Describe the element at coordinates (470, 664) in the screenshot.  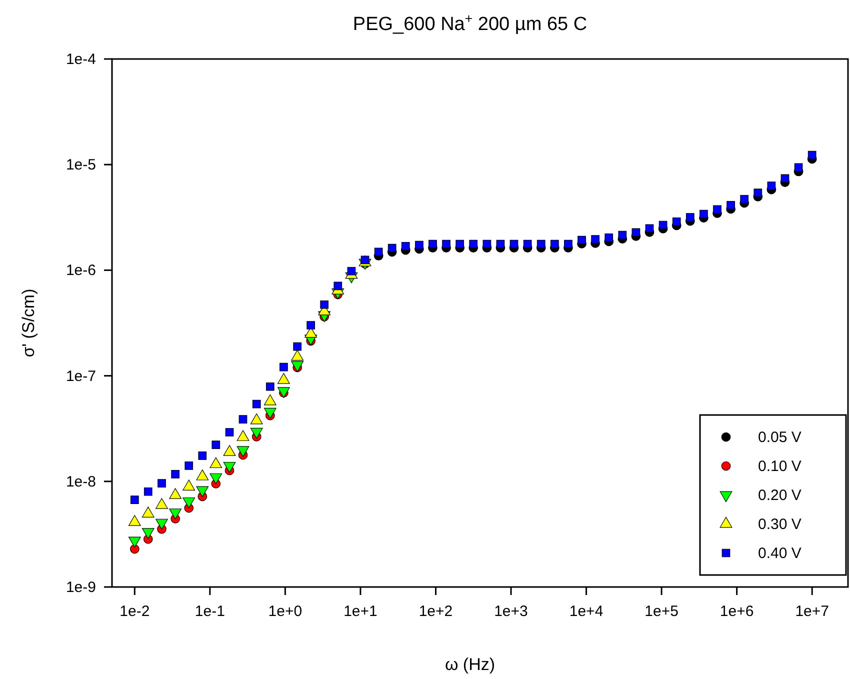
I see `x-axis-title: ω (Hz)` at that location.